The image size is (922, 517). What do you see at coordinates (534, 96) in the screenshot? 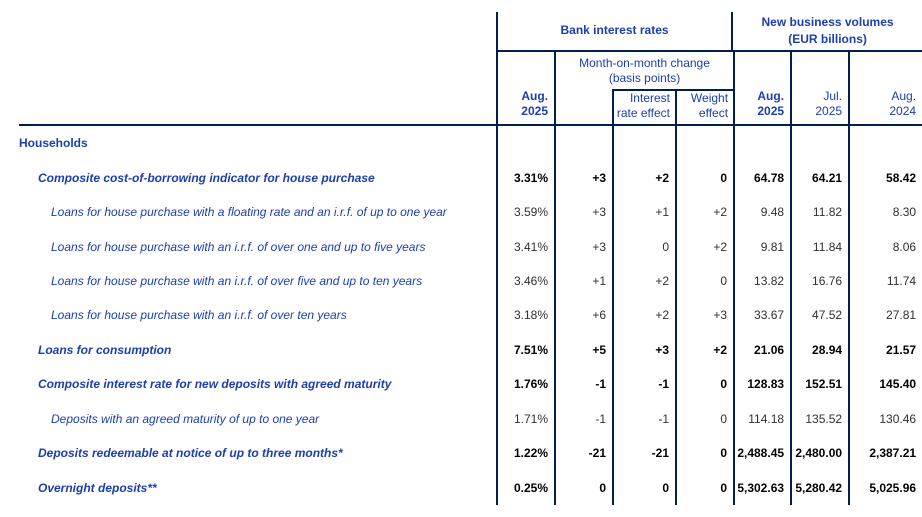
I see `rate-period-line1: Aug.` at bounding box center [534, 96].